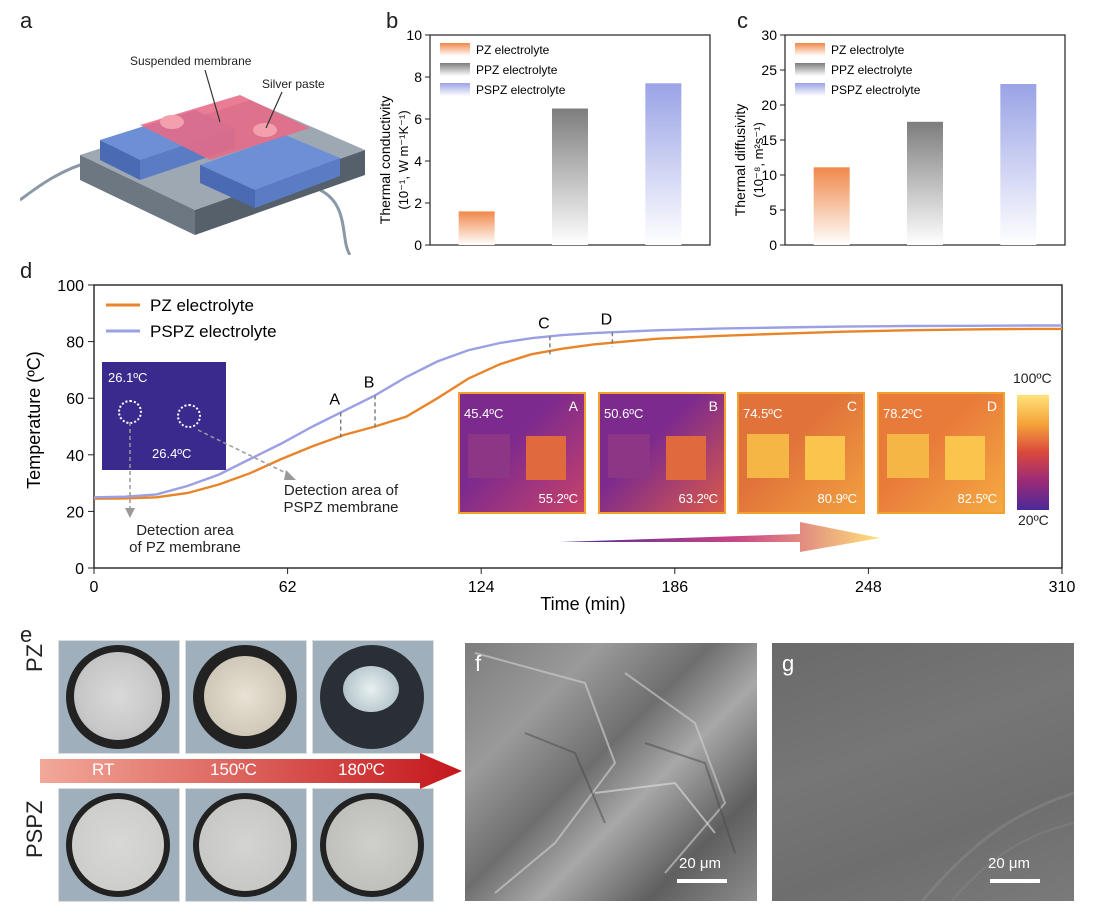 Image resolution: width=1099 pixels, height=914 pixels. What do you see at coordinates (225, 127) in the screenshot?
I see `suspended-membrane` at bounding box center [225, 127].